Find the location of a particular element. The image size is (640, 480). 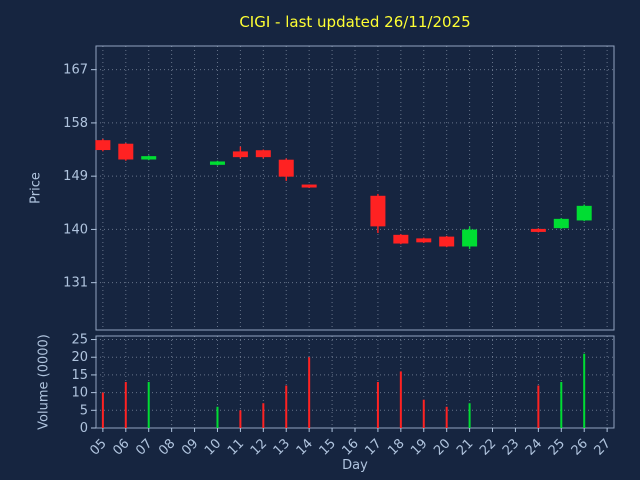

volume-tick-label: 5 is located at coordinates (84, 410).